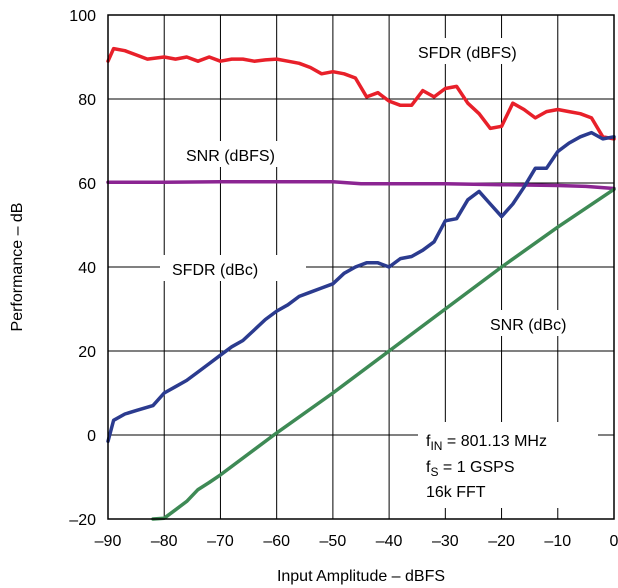  What do you see at coordinates (494, 441) in the screenshot?
I see `note-fin-value: = 801.13 MHz` at bounding box center [494, 441].